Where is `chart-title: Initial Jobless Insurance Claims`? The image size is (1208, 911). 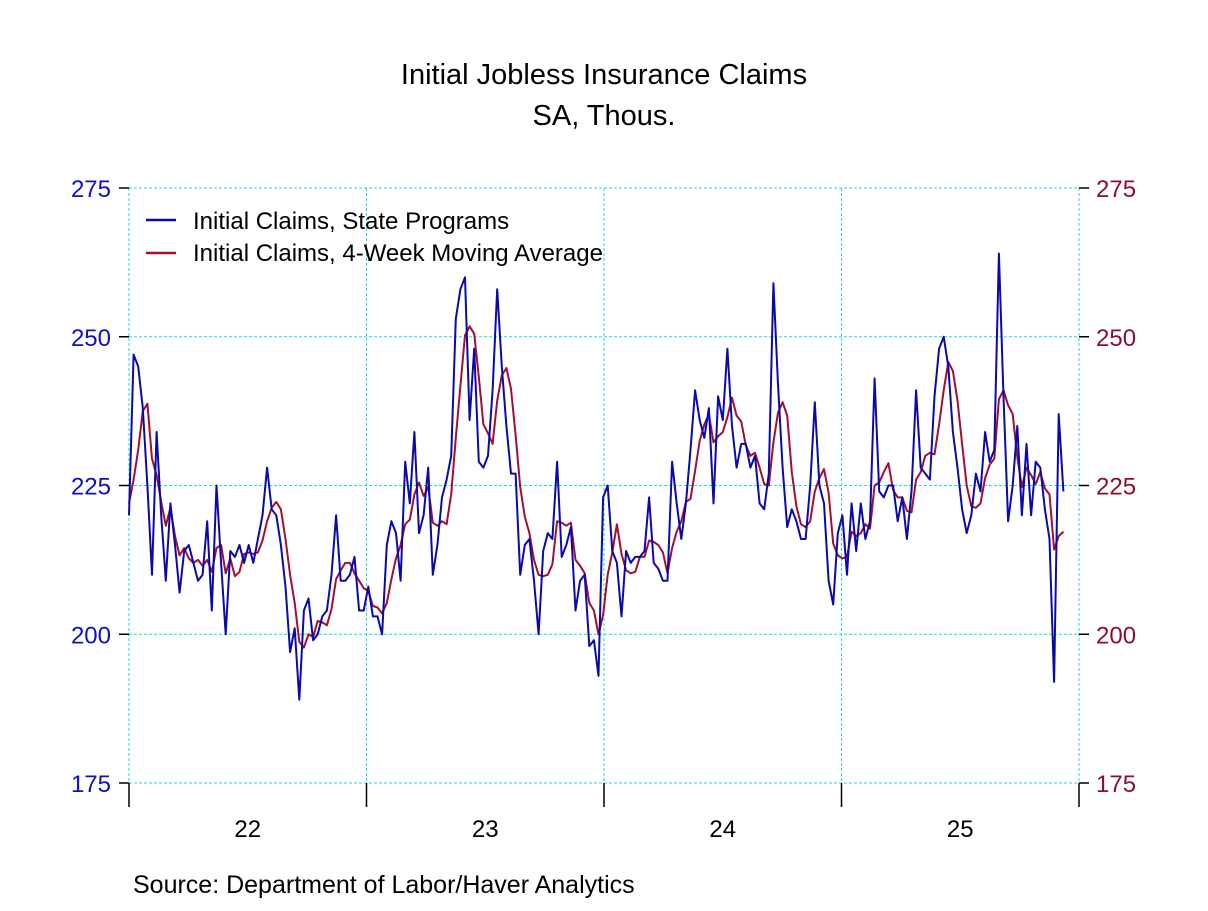
chart-title: Initial Jobless Insurance Claims is located at coordinates (604, 75).